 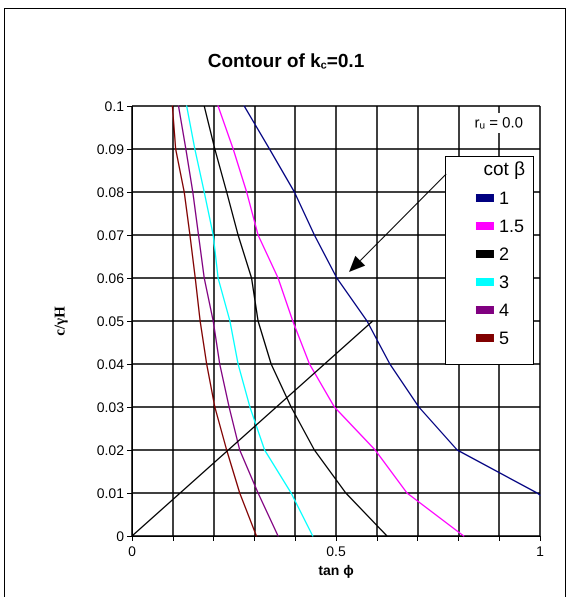 I want to click on y-tick-label: 0.1, so click(x=114, y=106).